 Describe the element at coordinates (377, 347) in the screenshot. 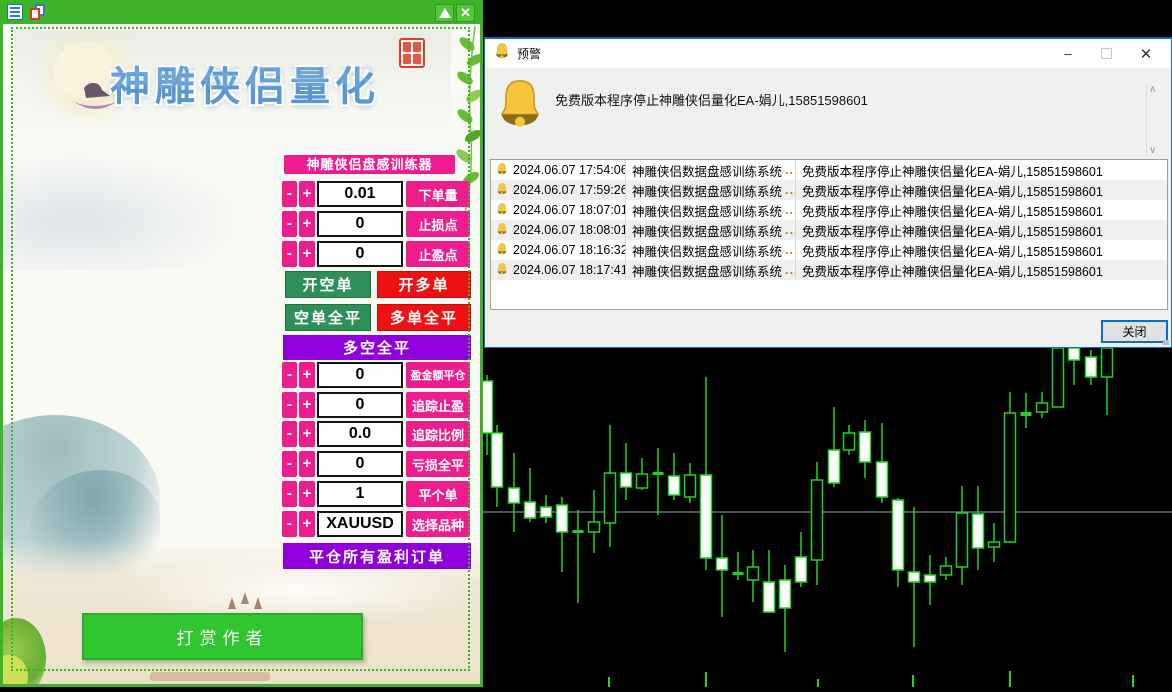

I see `close-all-positions-button: 多空全平` at that location.